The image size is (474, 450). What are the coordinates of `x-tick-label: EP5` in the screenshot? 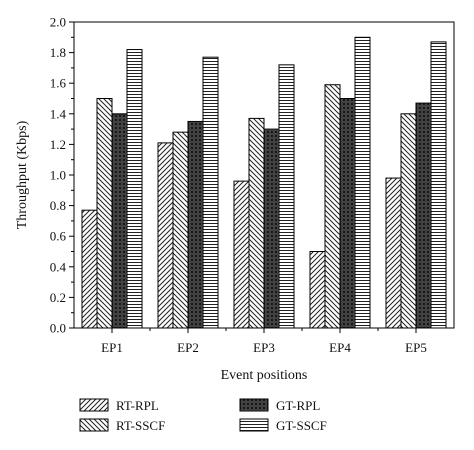 It's located at (416, 347).